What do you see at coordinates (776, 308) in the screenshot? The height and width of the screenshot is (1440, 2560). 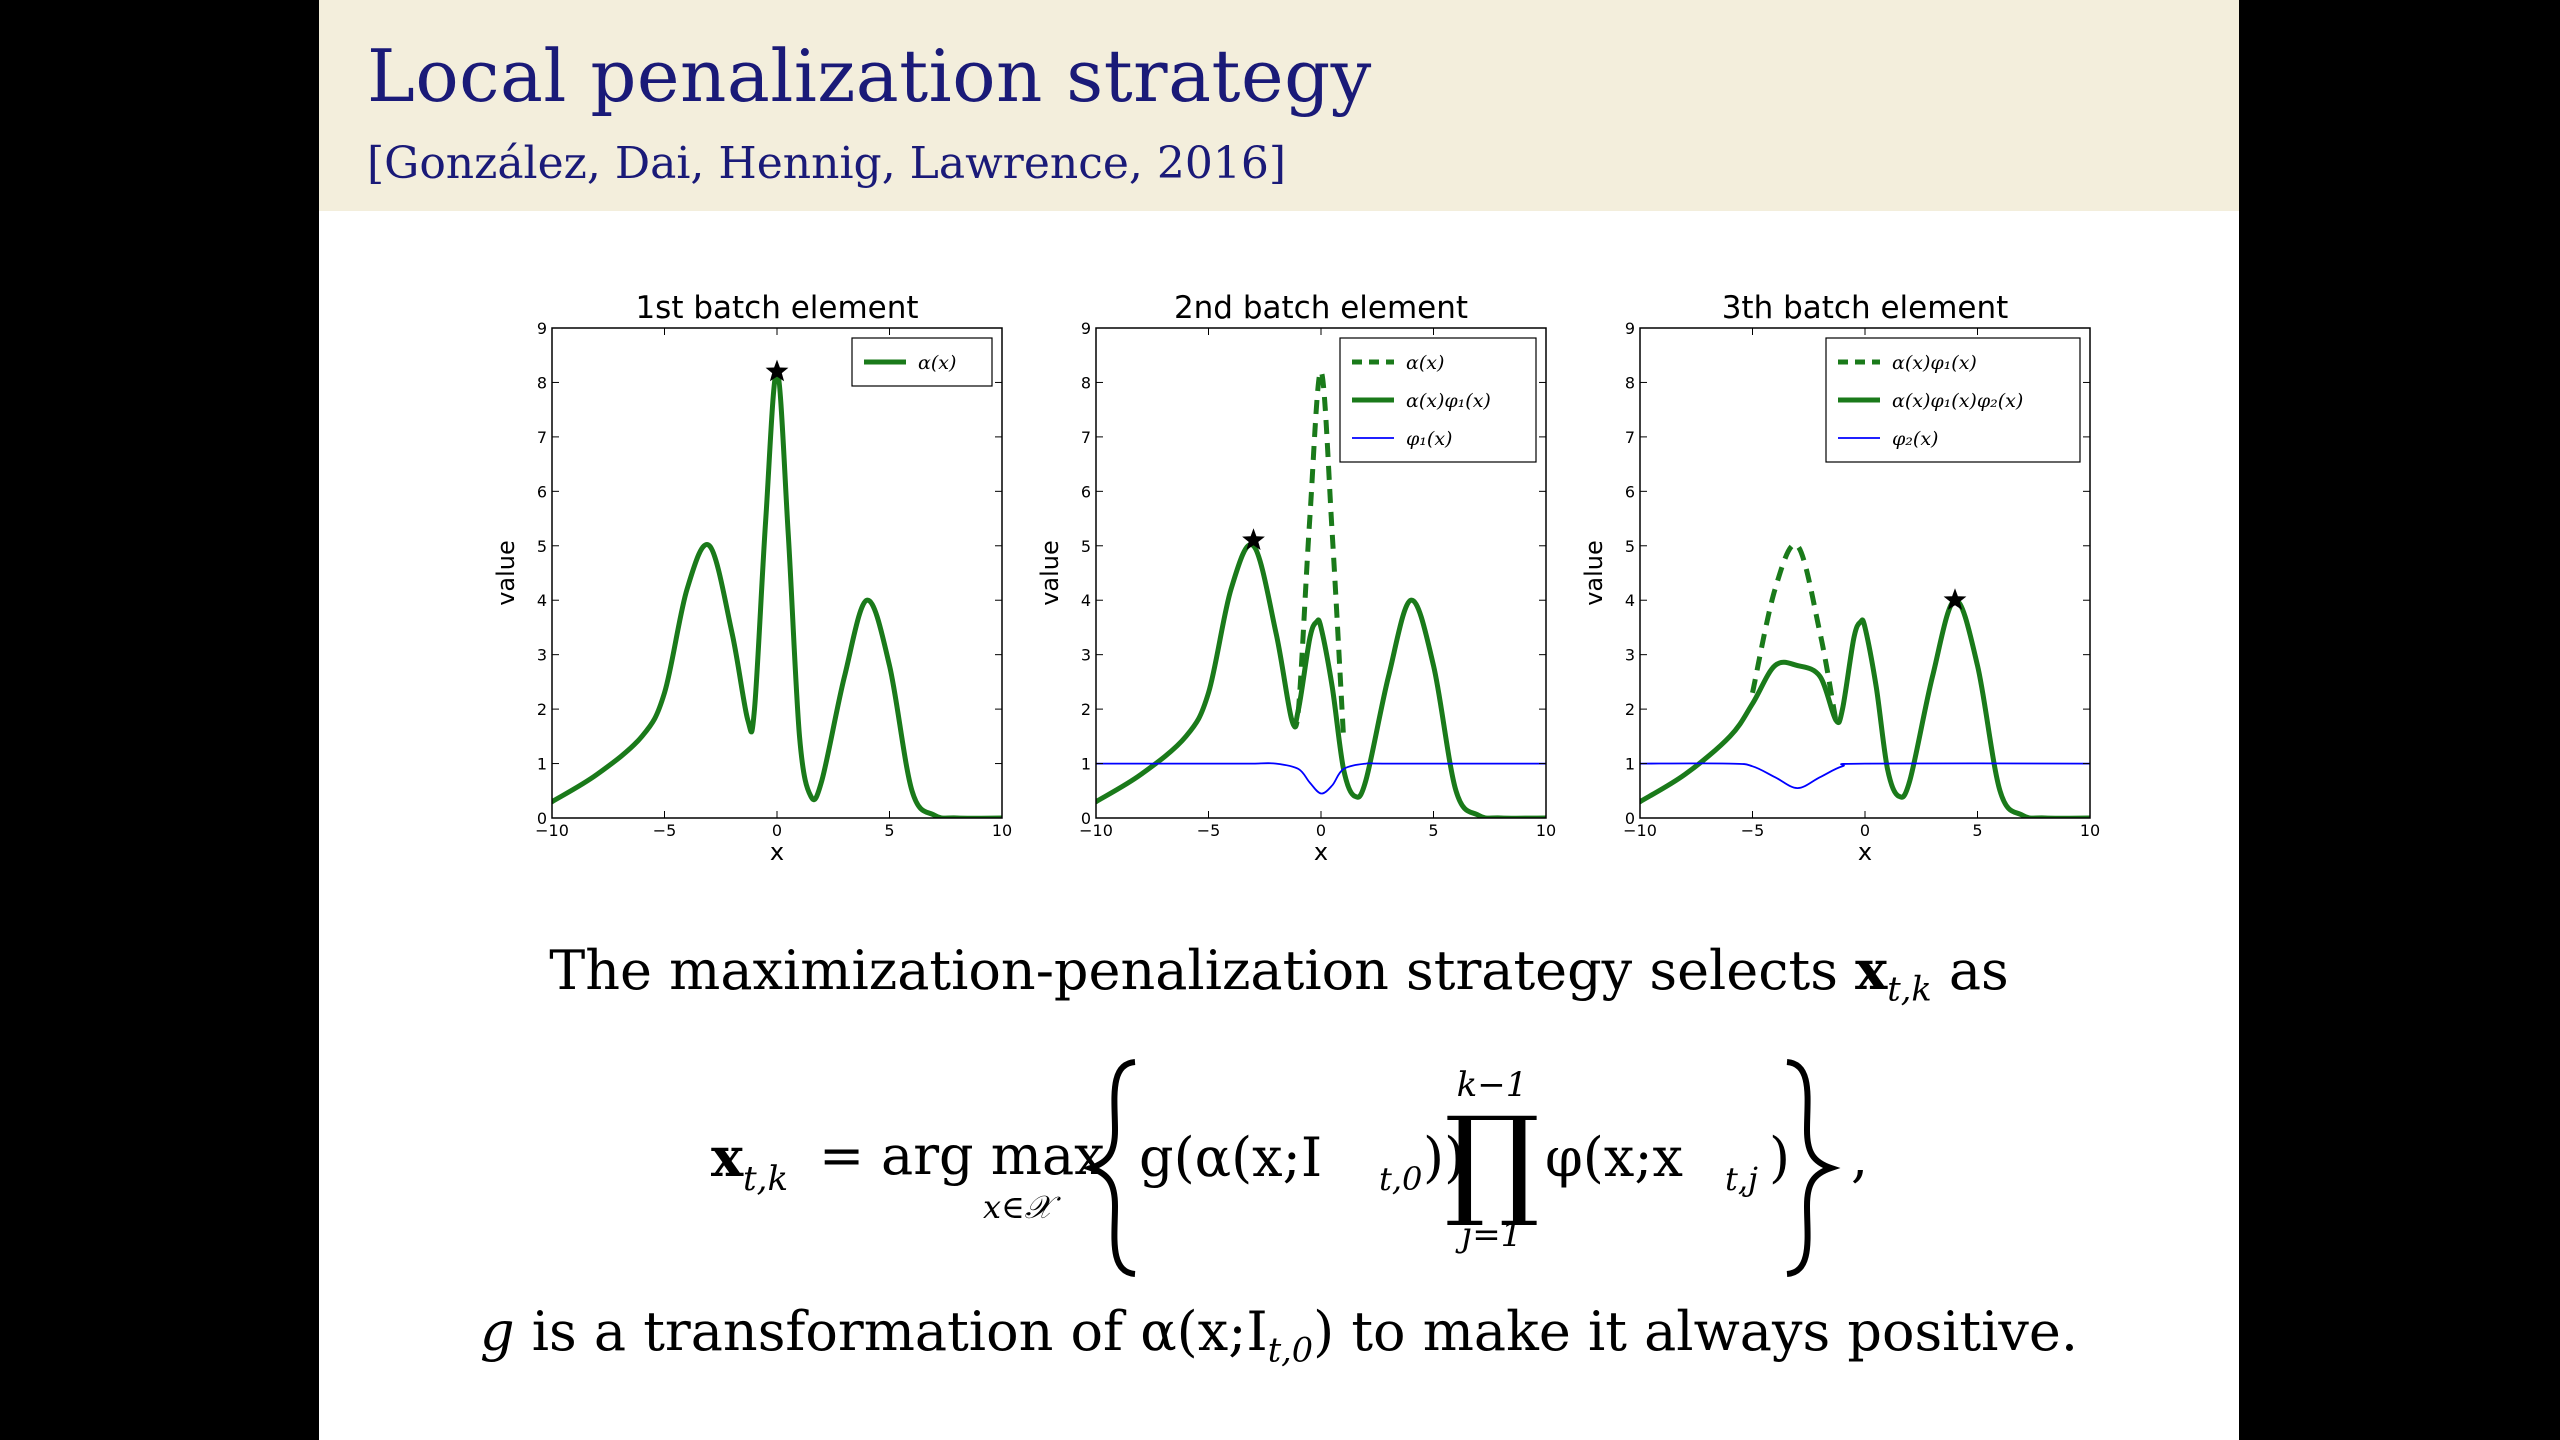 I see `chart-title: 1st batch element` at bounding box center [776, 308].